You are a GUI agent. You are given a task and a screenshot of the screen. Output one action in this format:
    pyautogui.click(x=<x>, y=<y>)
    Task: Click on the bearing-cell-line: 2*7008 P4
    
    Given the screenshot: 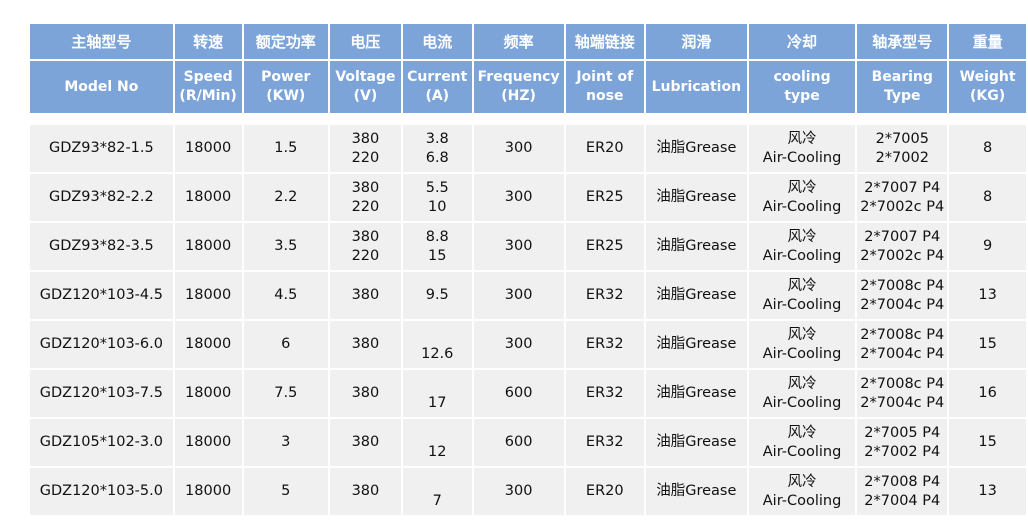 What is the action you would take?
    pyautogui.click(x=902, y=481)
    